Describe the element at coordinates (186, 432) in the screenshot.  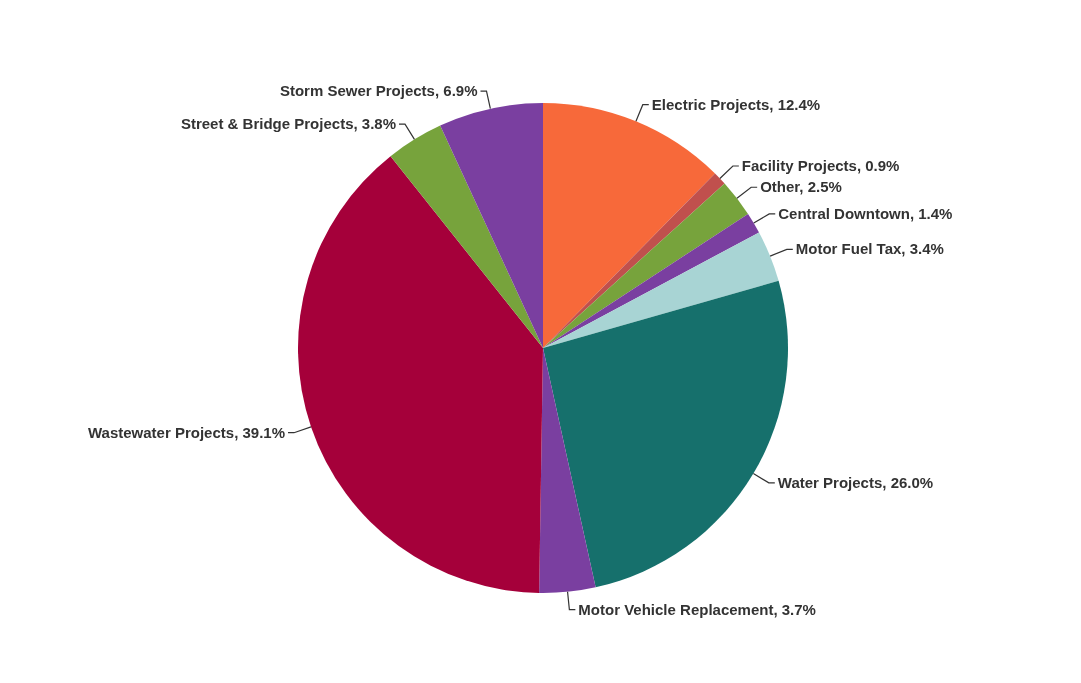
I see `slice-label: Wastewater Projects, 39.1%` at that location.